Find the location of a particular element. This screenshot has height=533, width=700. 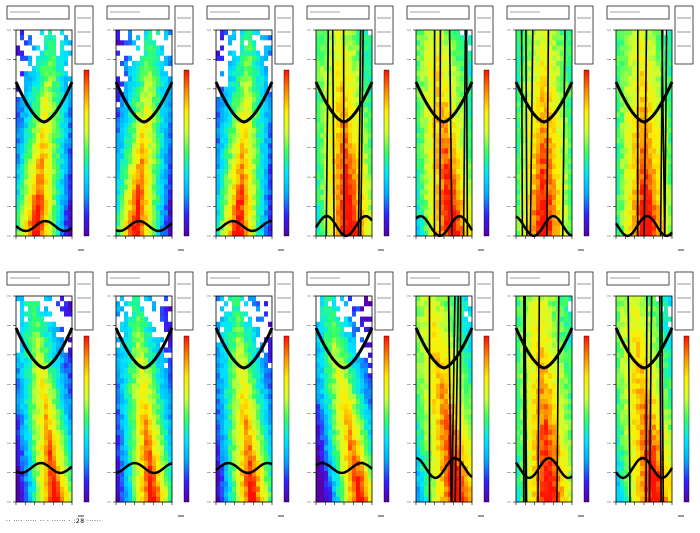

panel-title-box is located at coordinates (38, 278).